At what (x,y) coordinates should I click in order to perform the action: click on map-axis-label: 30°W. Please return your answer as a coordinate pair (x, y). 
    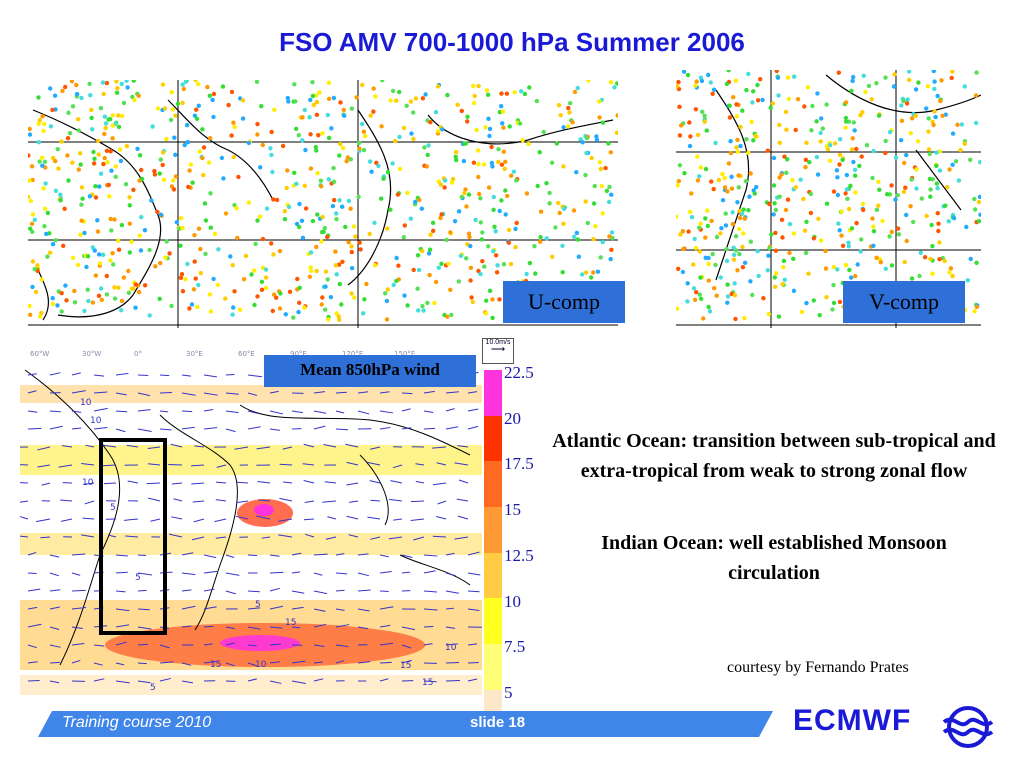
    Looking at the image, I should click on (91, 354).